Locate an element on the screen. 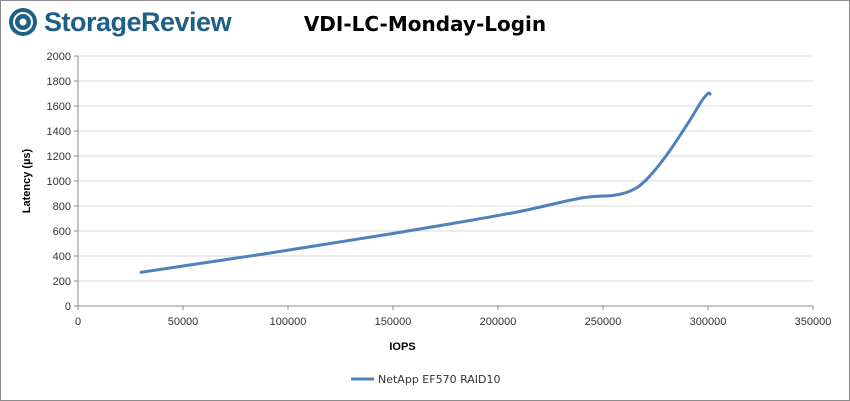 The image size is (850, 401). x-tick-label: 300000 is located at coordinates (708, 322).